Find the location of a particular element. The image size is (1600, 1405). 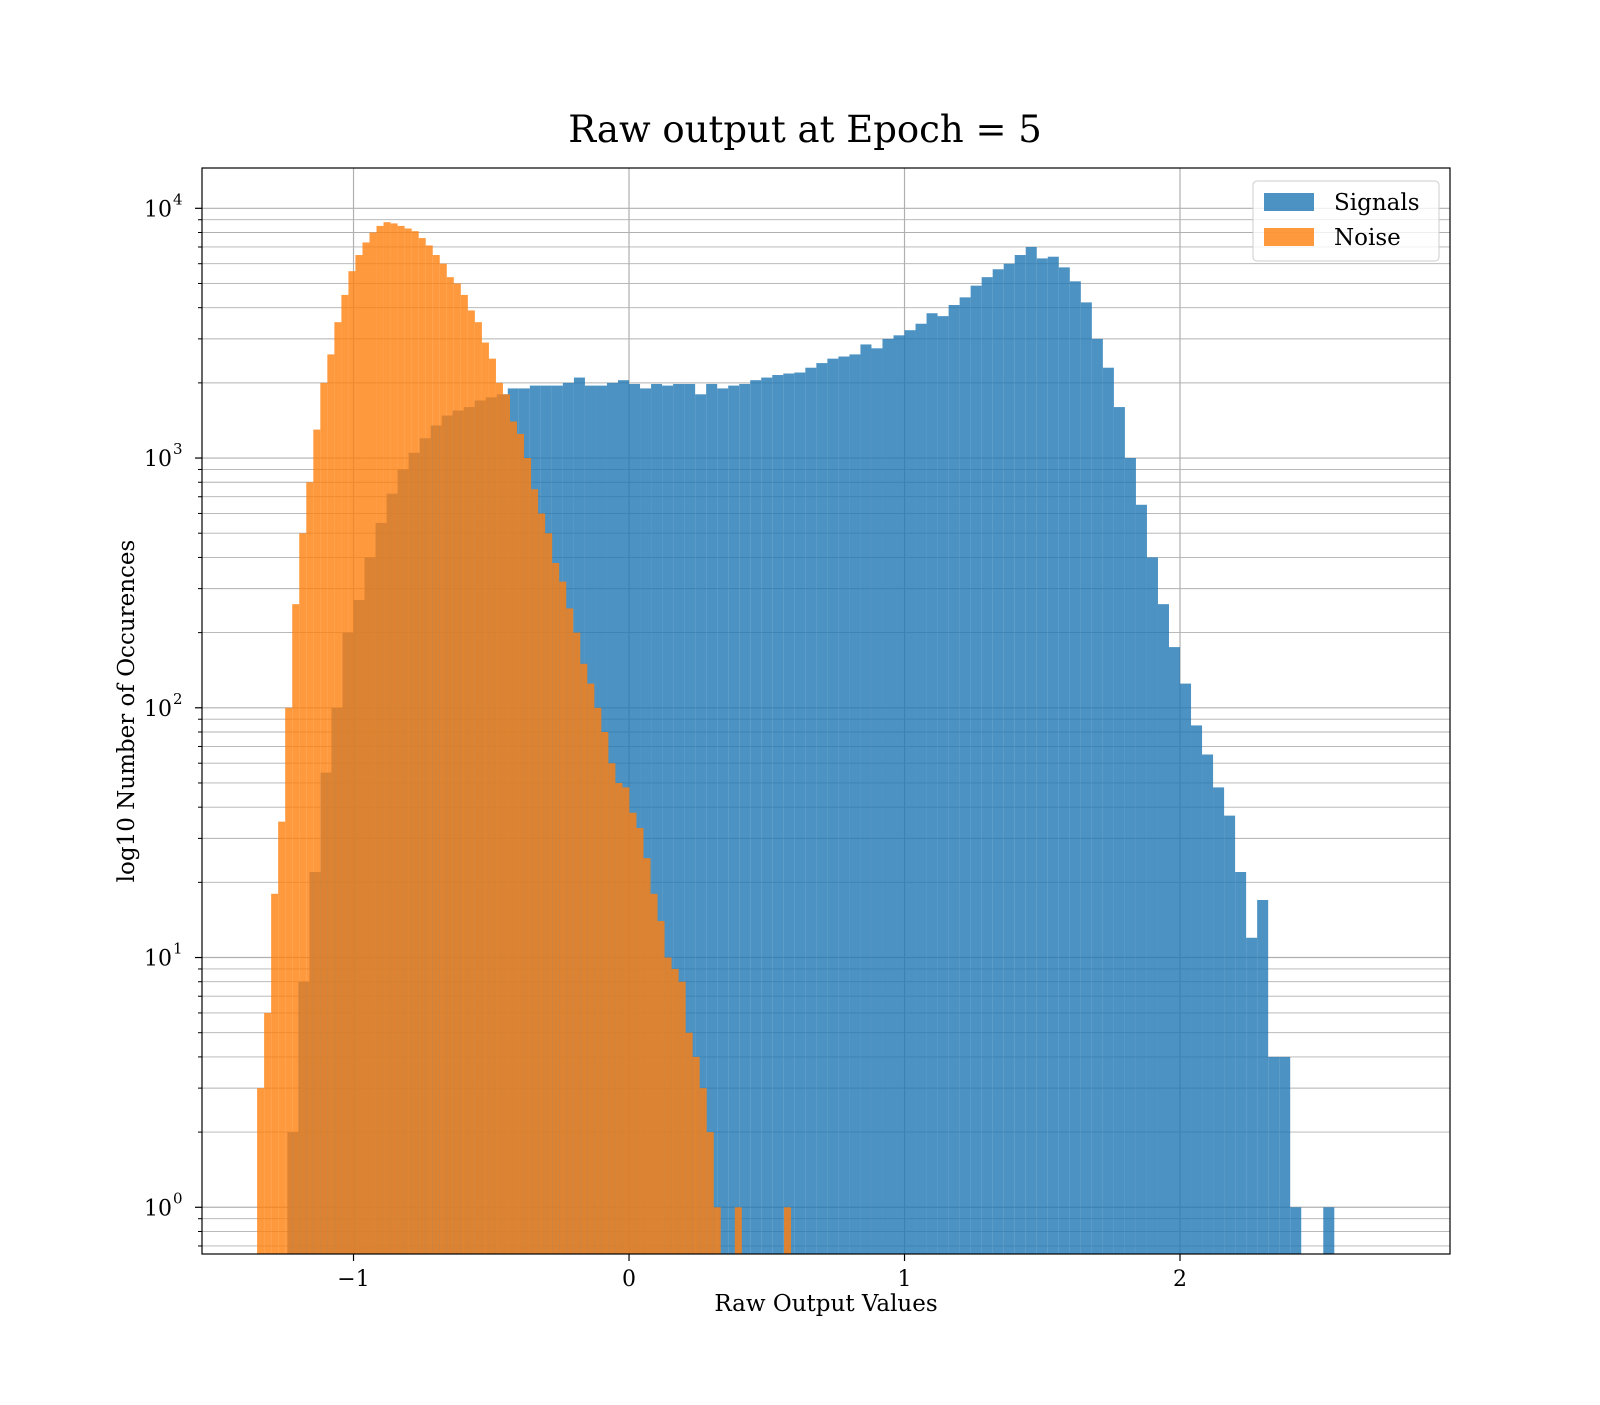

x-tick-label: 2 is located at coordinates (1180, 1279).